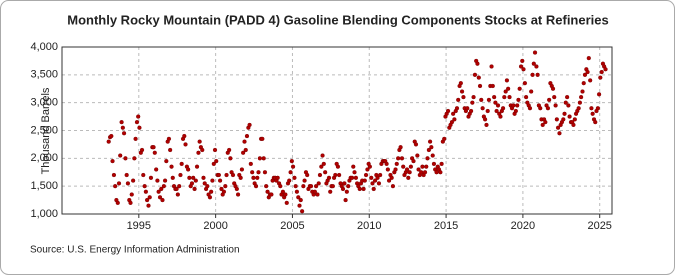 This screenshot has width=675, height=275. Describe the element at coordinates (599, 226) in the screenshot. I see `x-tick-label: 2025` at that location.